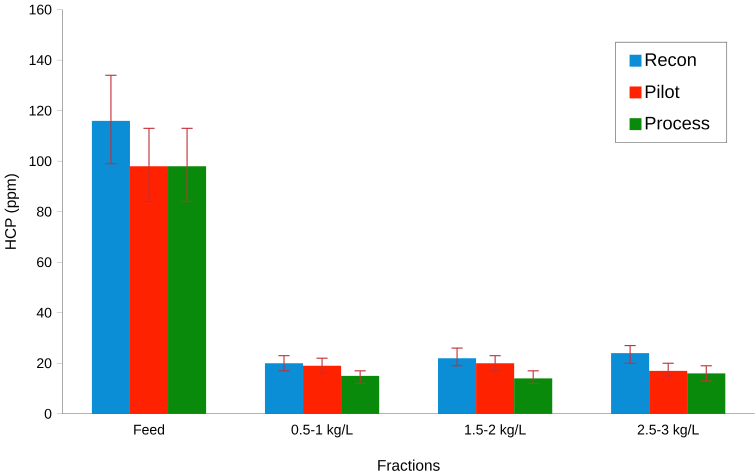 The height and width of the screenshot is (475, 755). What do you see at coordinates (663, 91) in the screenshot?
I see `legend-label: Pilot` at bounding box center [663, 91].